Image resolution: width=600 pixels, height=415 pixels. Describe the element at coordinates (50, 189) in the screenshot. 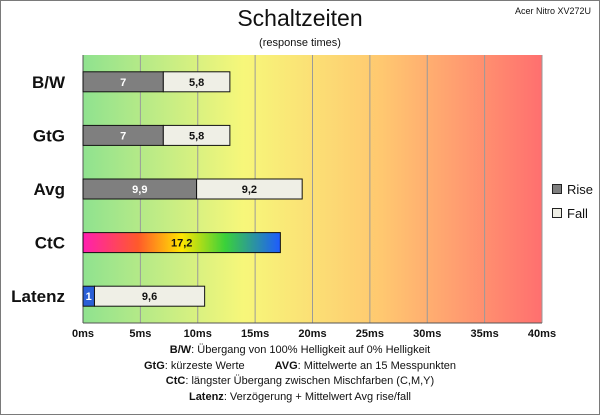

I see `category-label: Avg` at that location.